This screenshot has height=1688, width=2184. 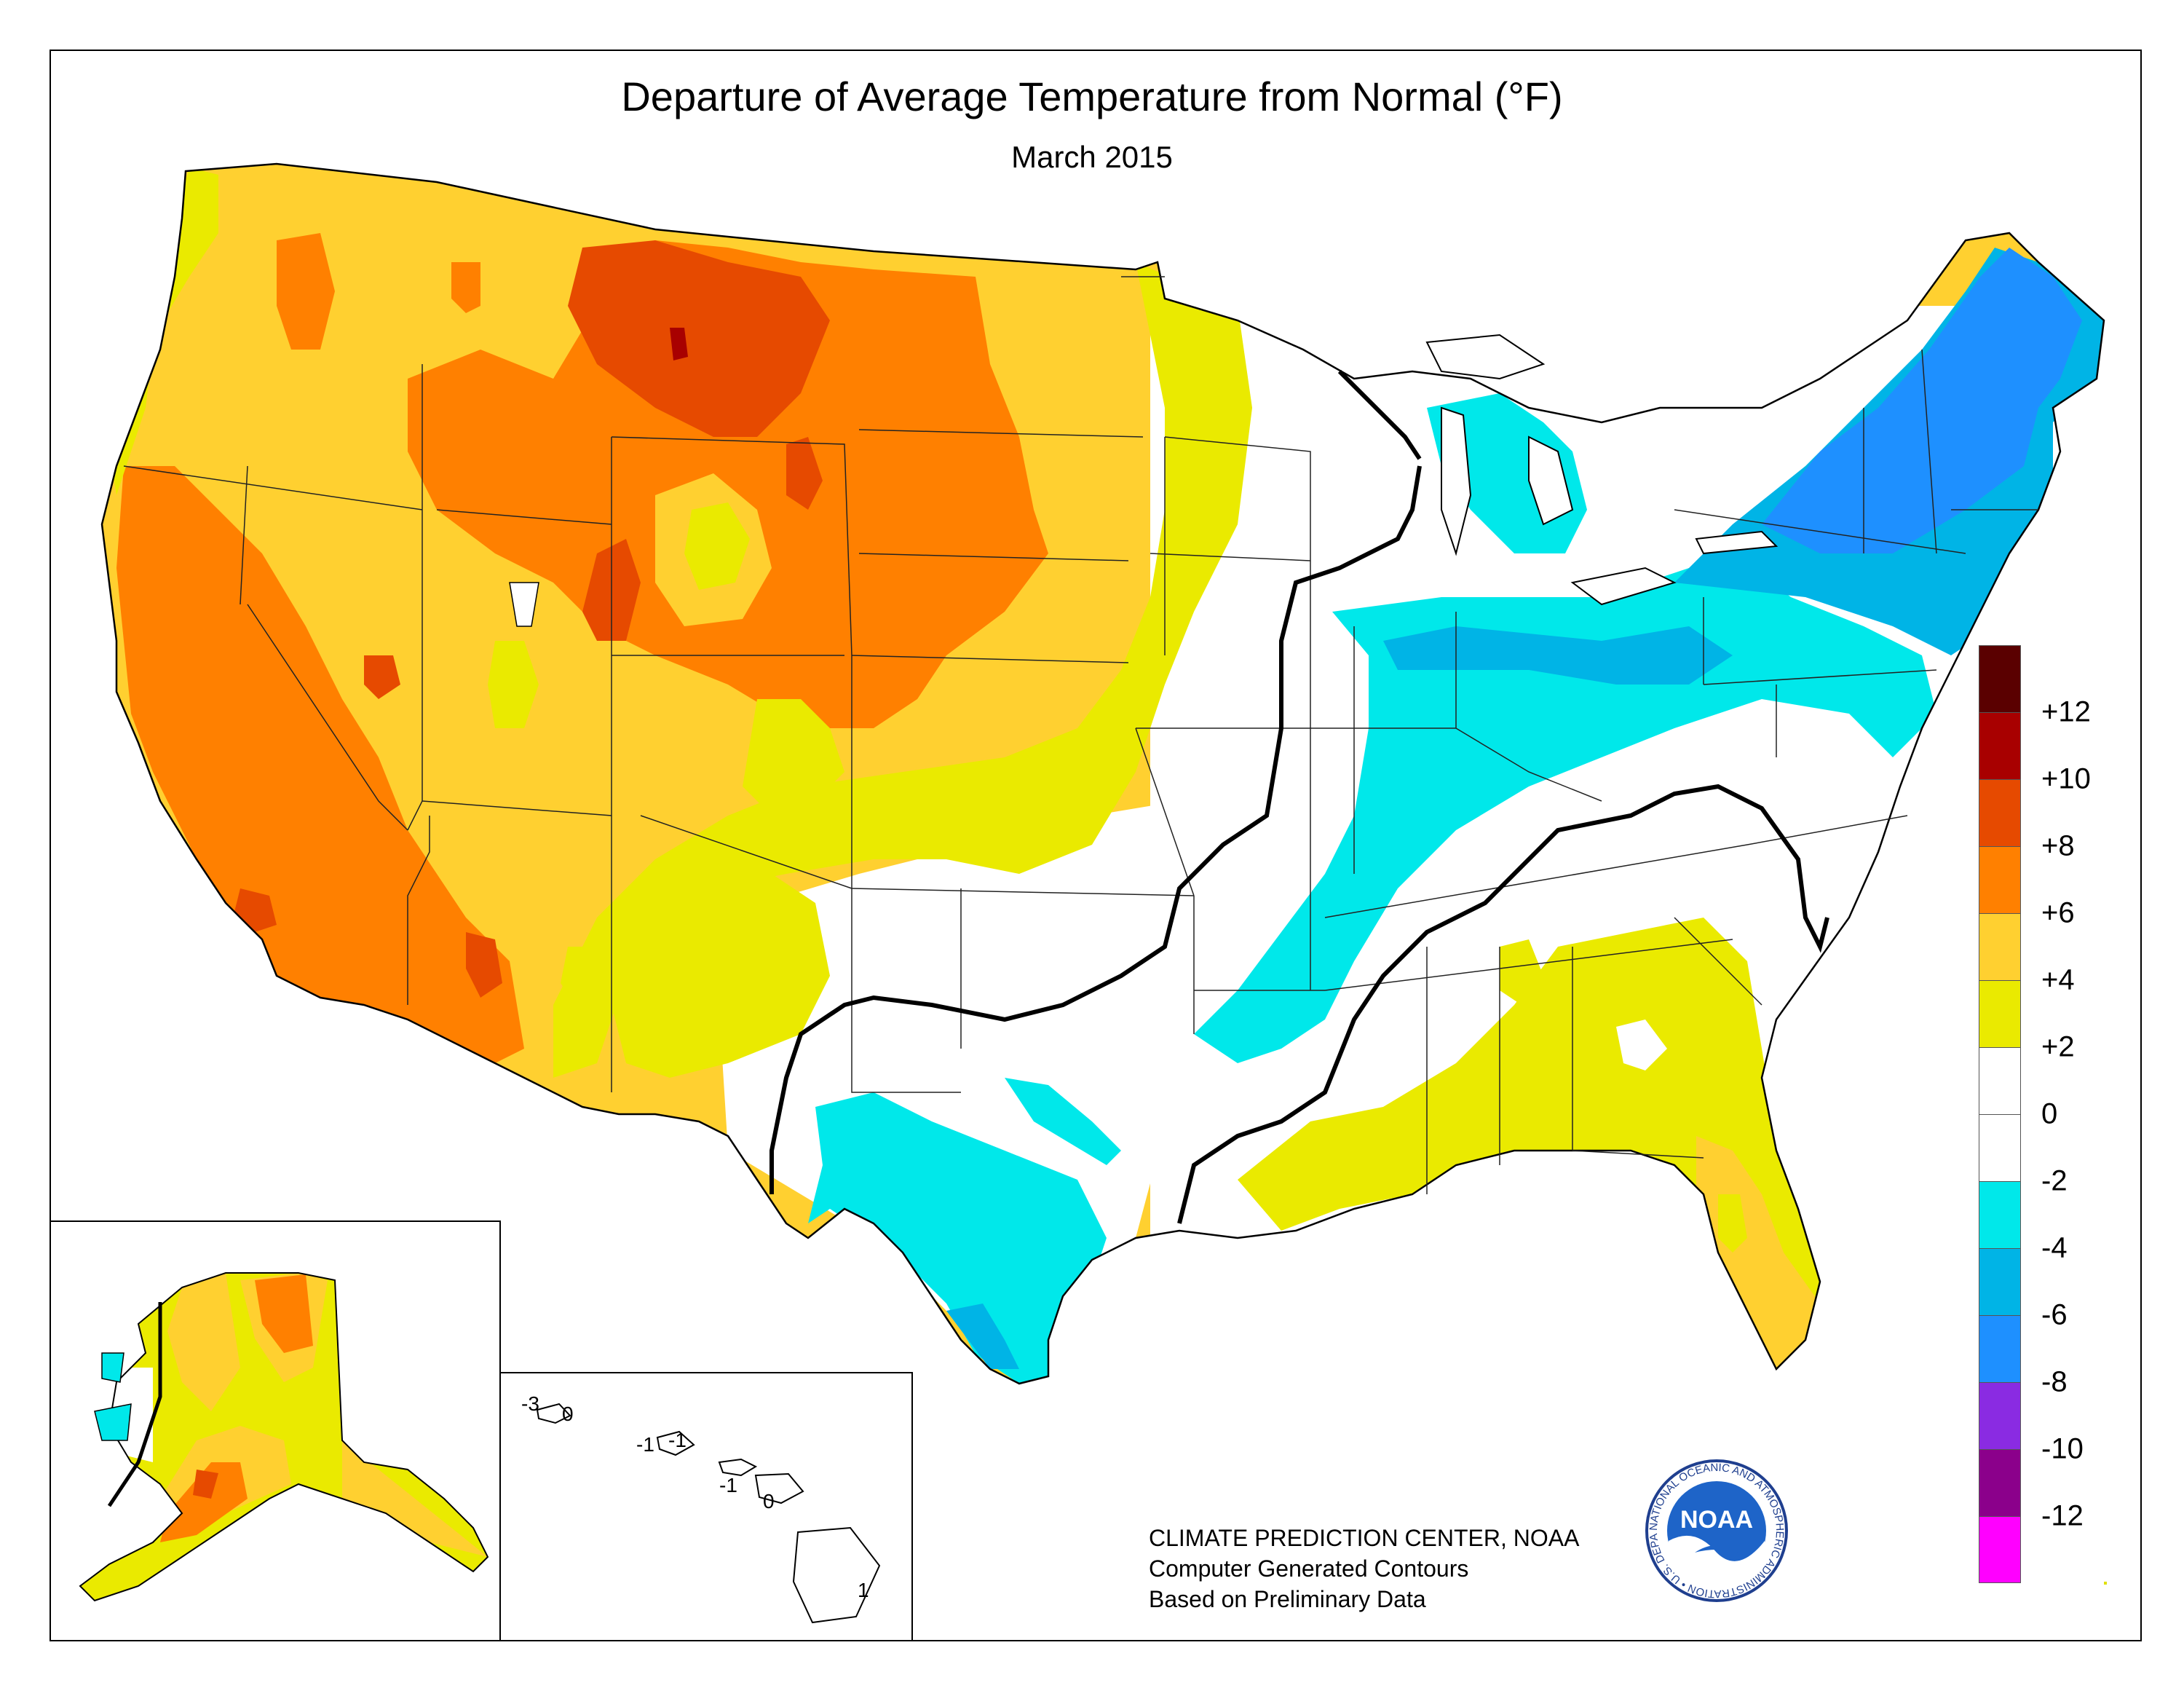 What do you see at coordinates (1565, 808) in the screenshot?
I see `region-midwest-cool` at bounding box center [1565, 808].